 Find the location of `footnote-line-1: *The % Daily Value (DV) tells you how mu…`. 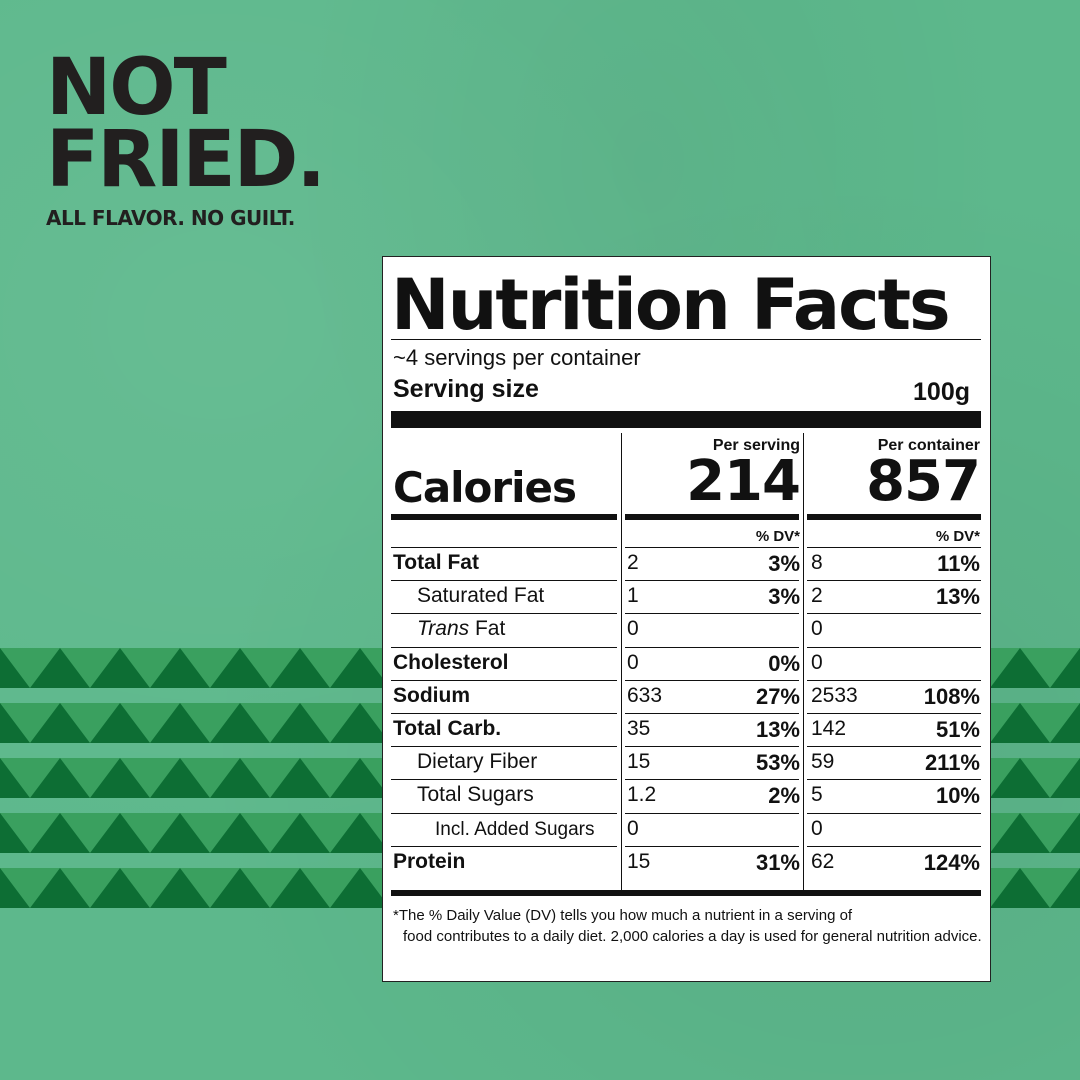

footnote-line-1: *The % Daily Value (DV) tells you how mu… is located at coordinates (623, 915).